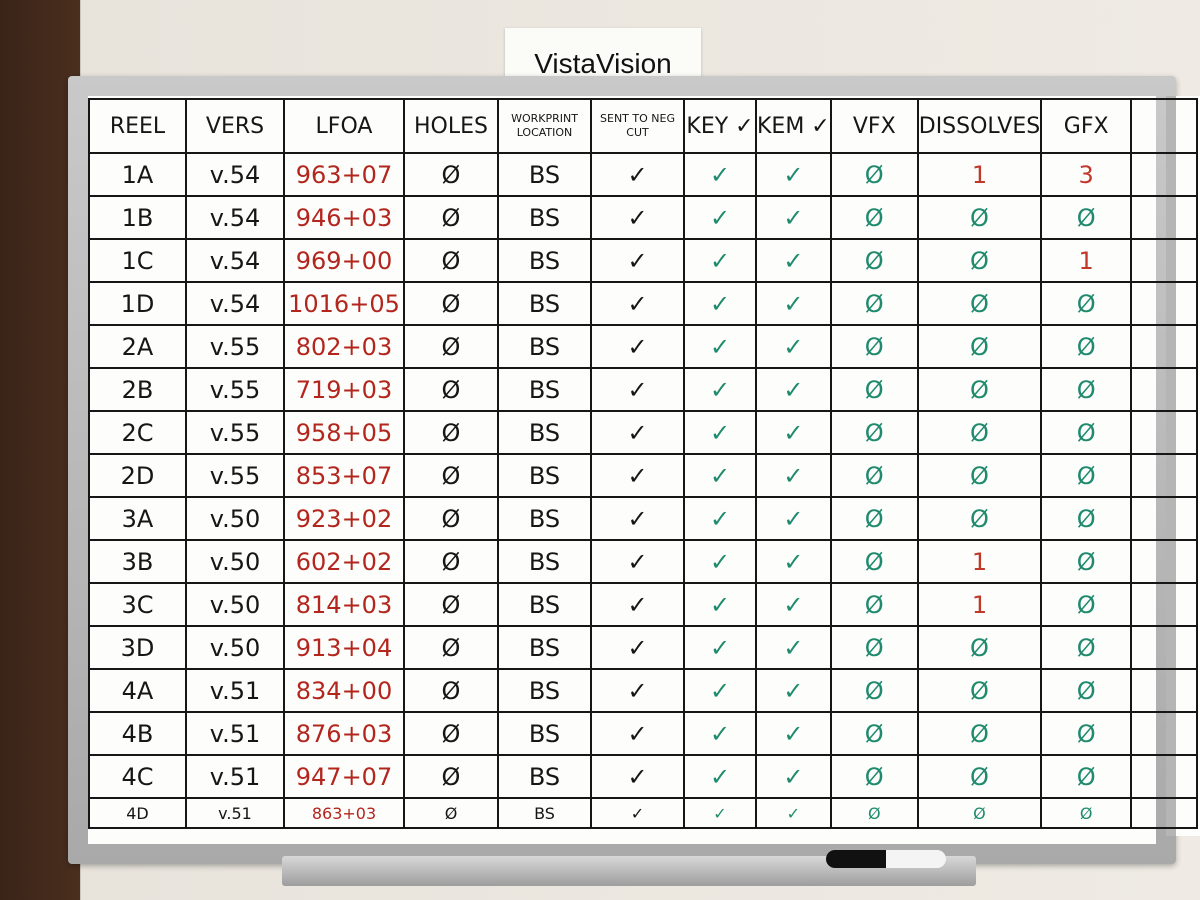  I want to click on table-row: 1B v.54 946+03 Ø BS ✓ ✓ ✓ Ø Ø Ø, so click(643, 217).